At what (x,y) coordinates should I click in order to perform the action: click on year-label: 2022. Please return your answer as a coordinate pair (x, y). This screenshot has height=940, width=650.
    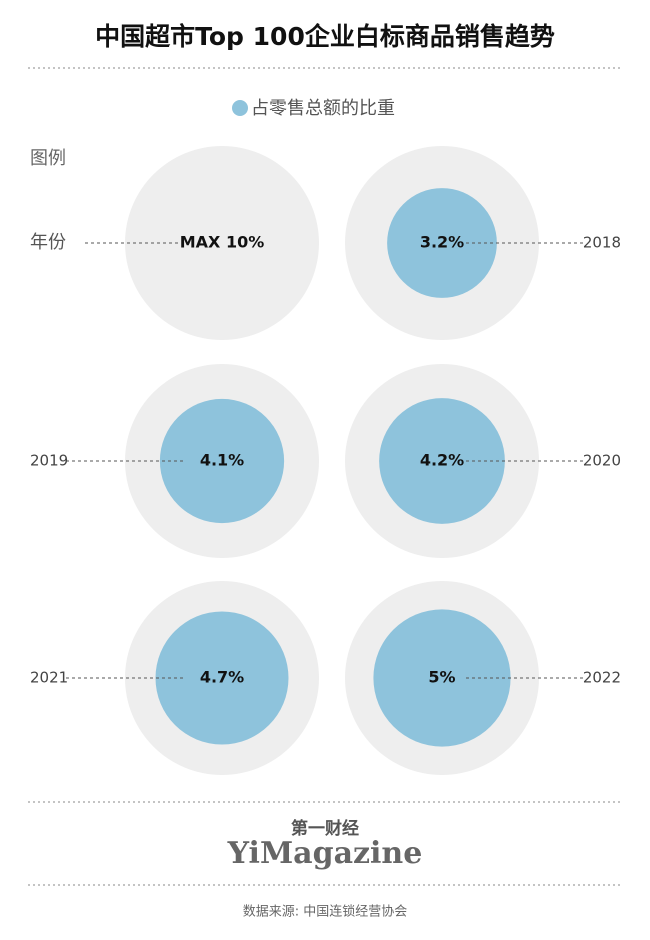
    Looking at the image, I should click on (602, 678).